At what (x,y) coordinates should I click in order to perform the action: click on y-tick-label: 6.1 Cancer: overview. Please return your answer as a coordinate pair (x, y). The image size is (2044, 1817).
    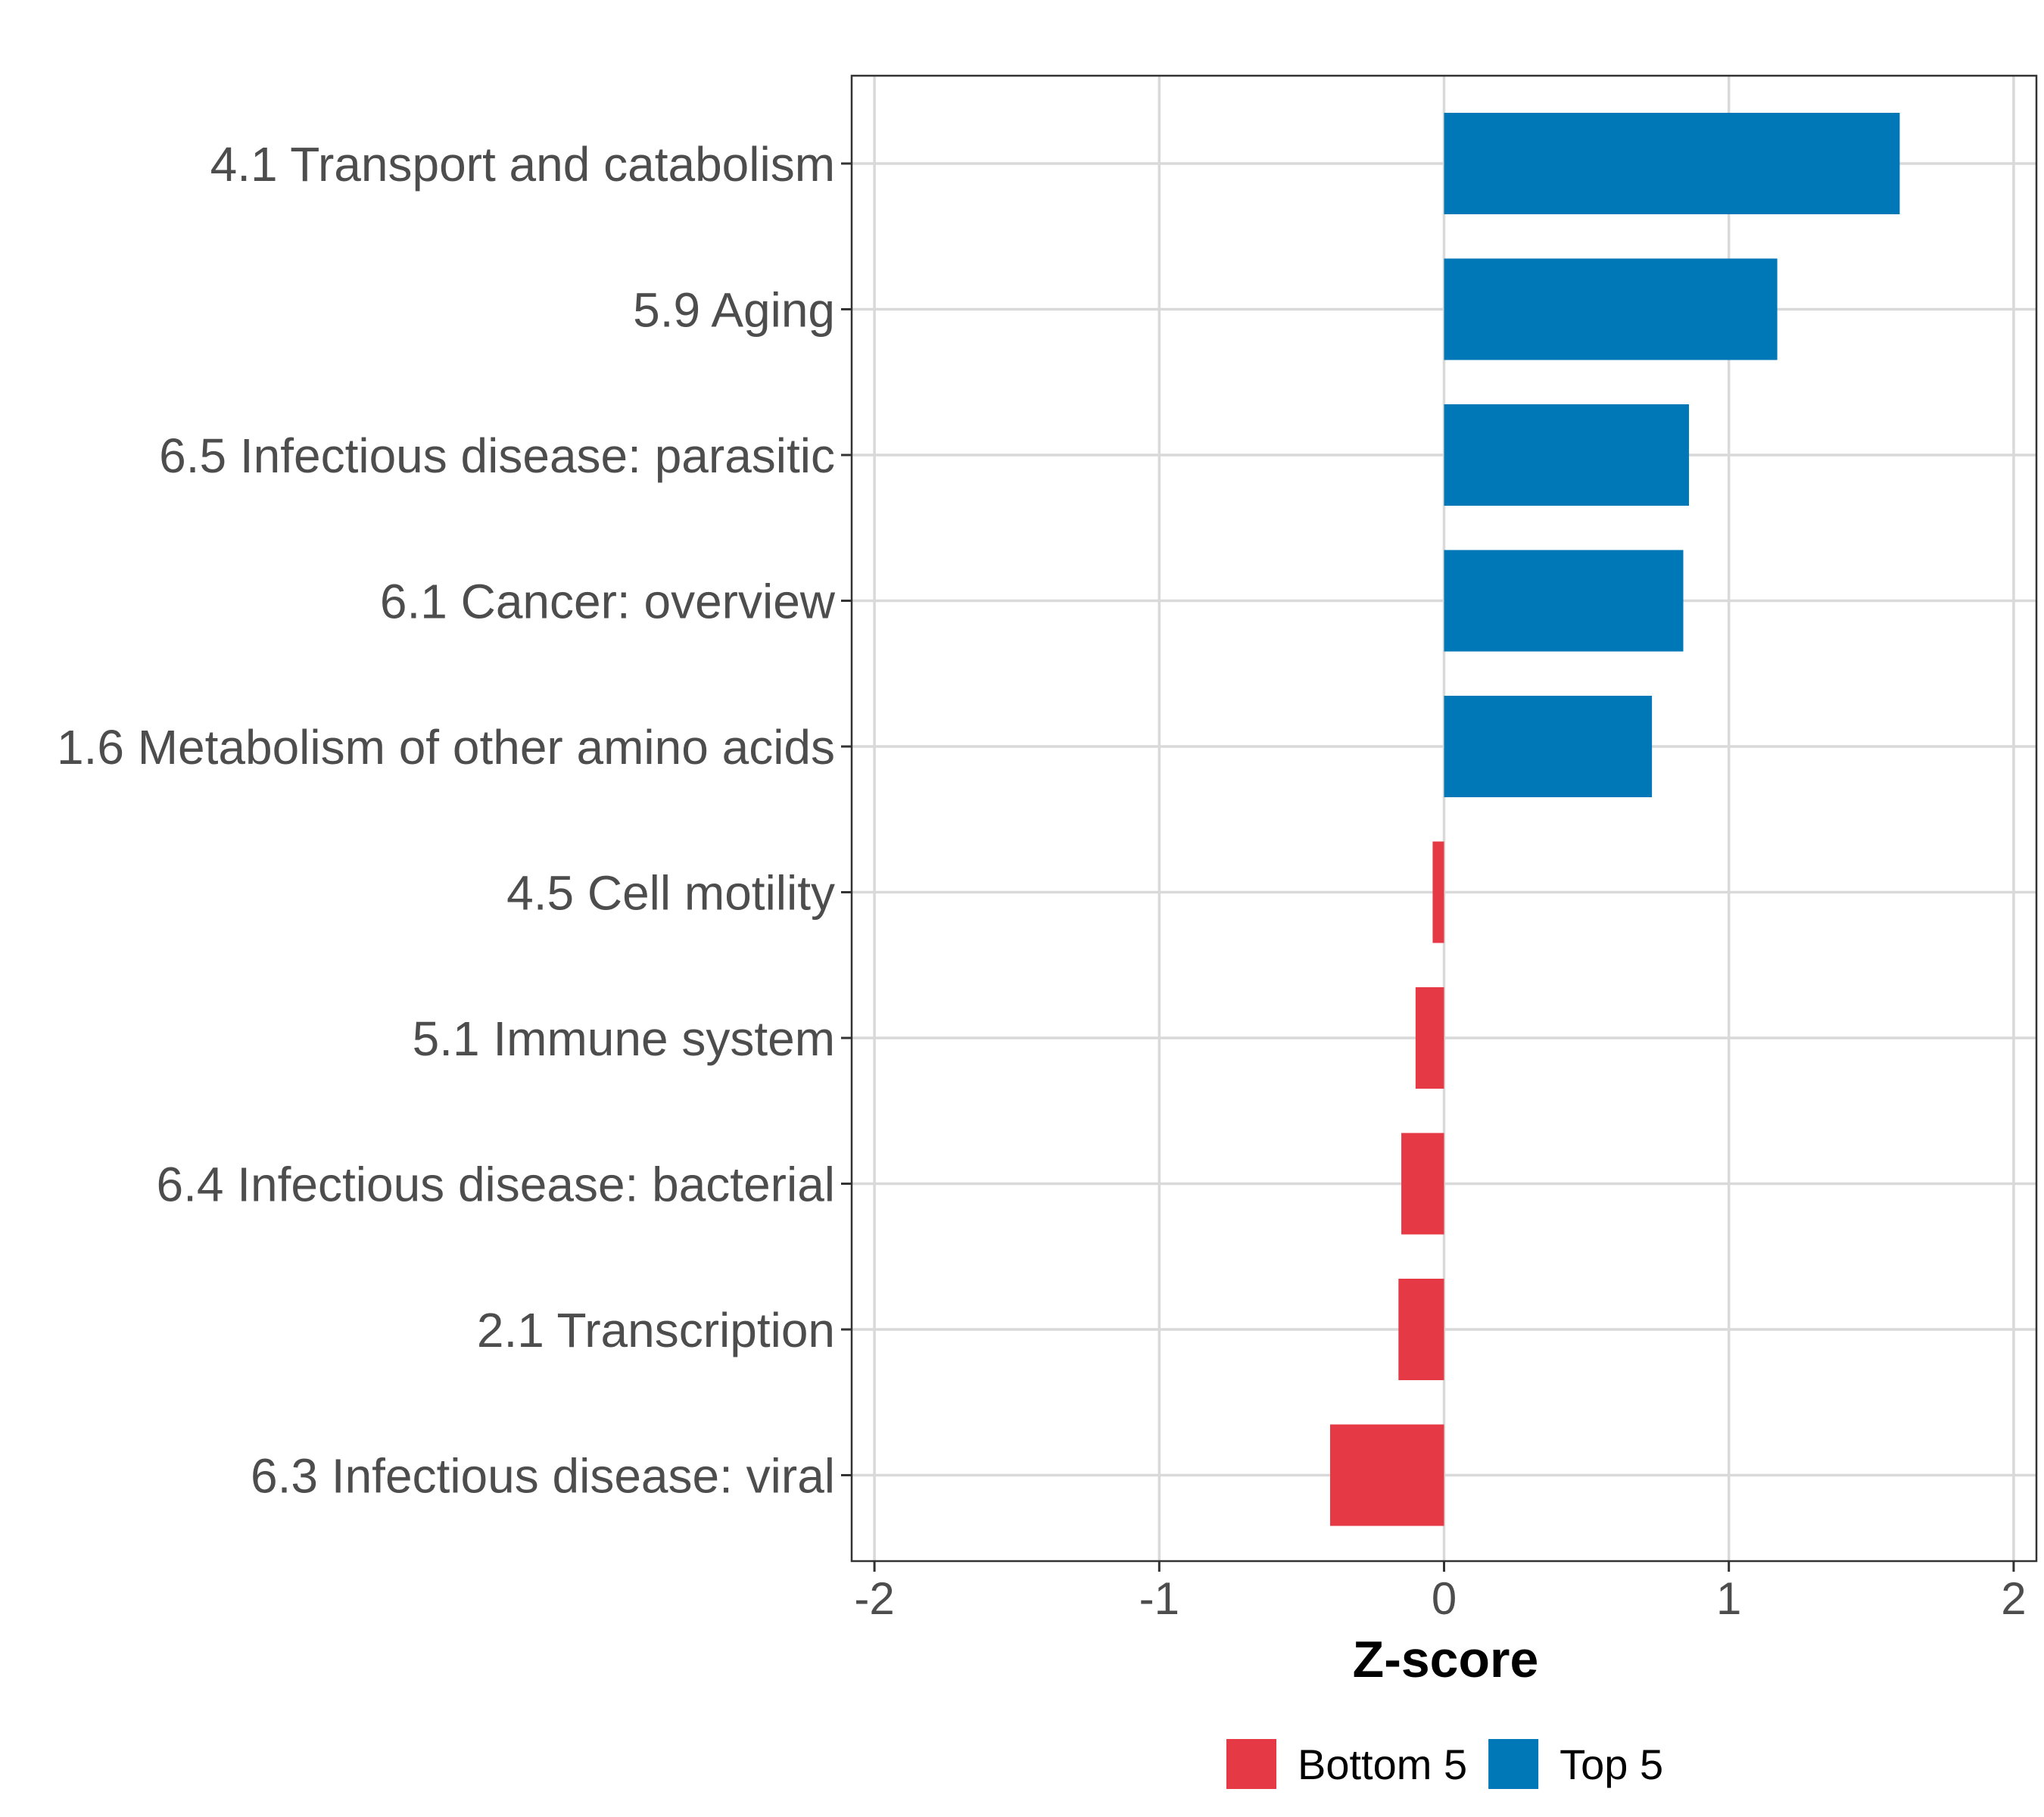
    Looking at the image, I should click on (608, 602).